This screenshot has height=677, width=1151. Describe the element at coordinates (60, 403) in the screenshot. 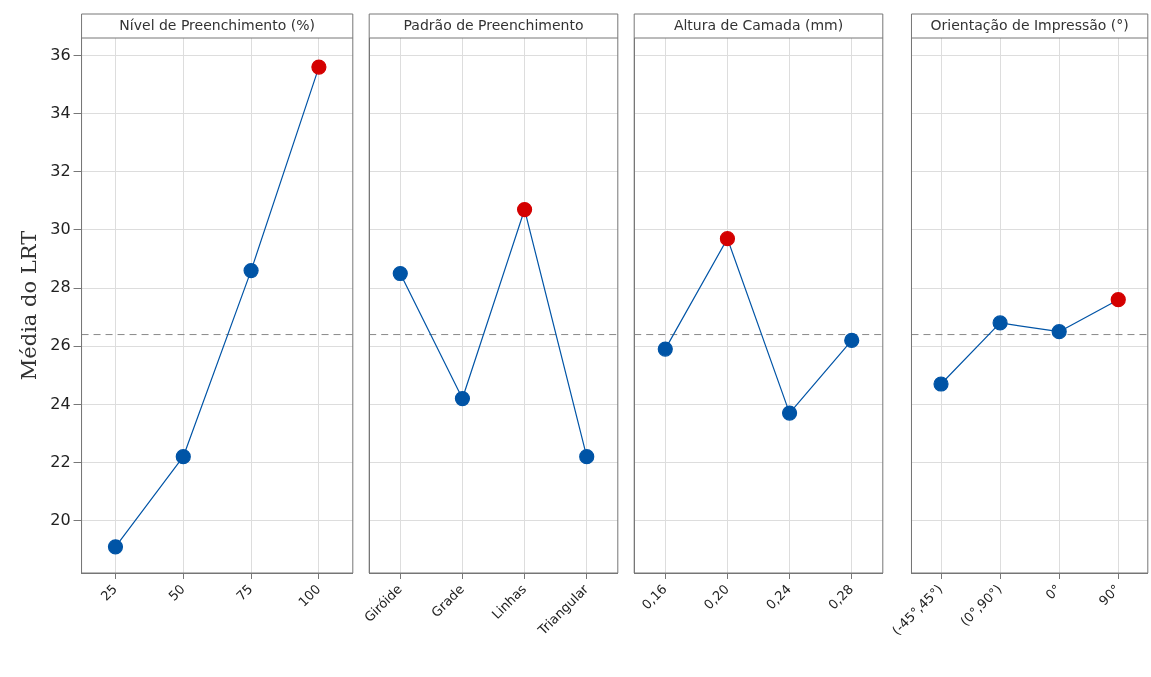

I see `y-tick-label: 24` at that location.